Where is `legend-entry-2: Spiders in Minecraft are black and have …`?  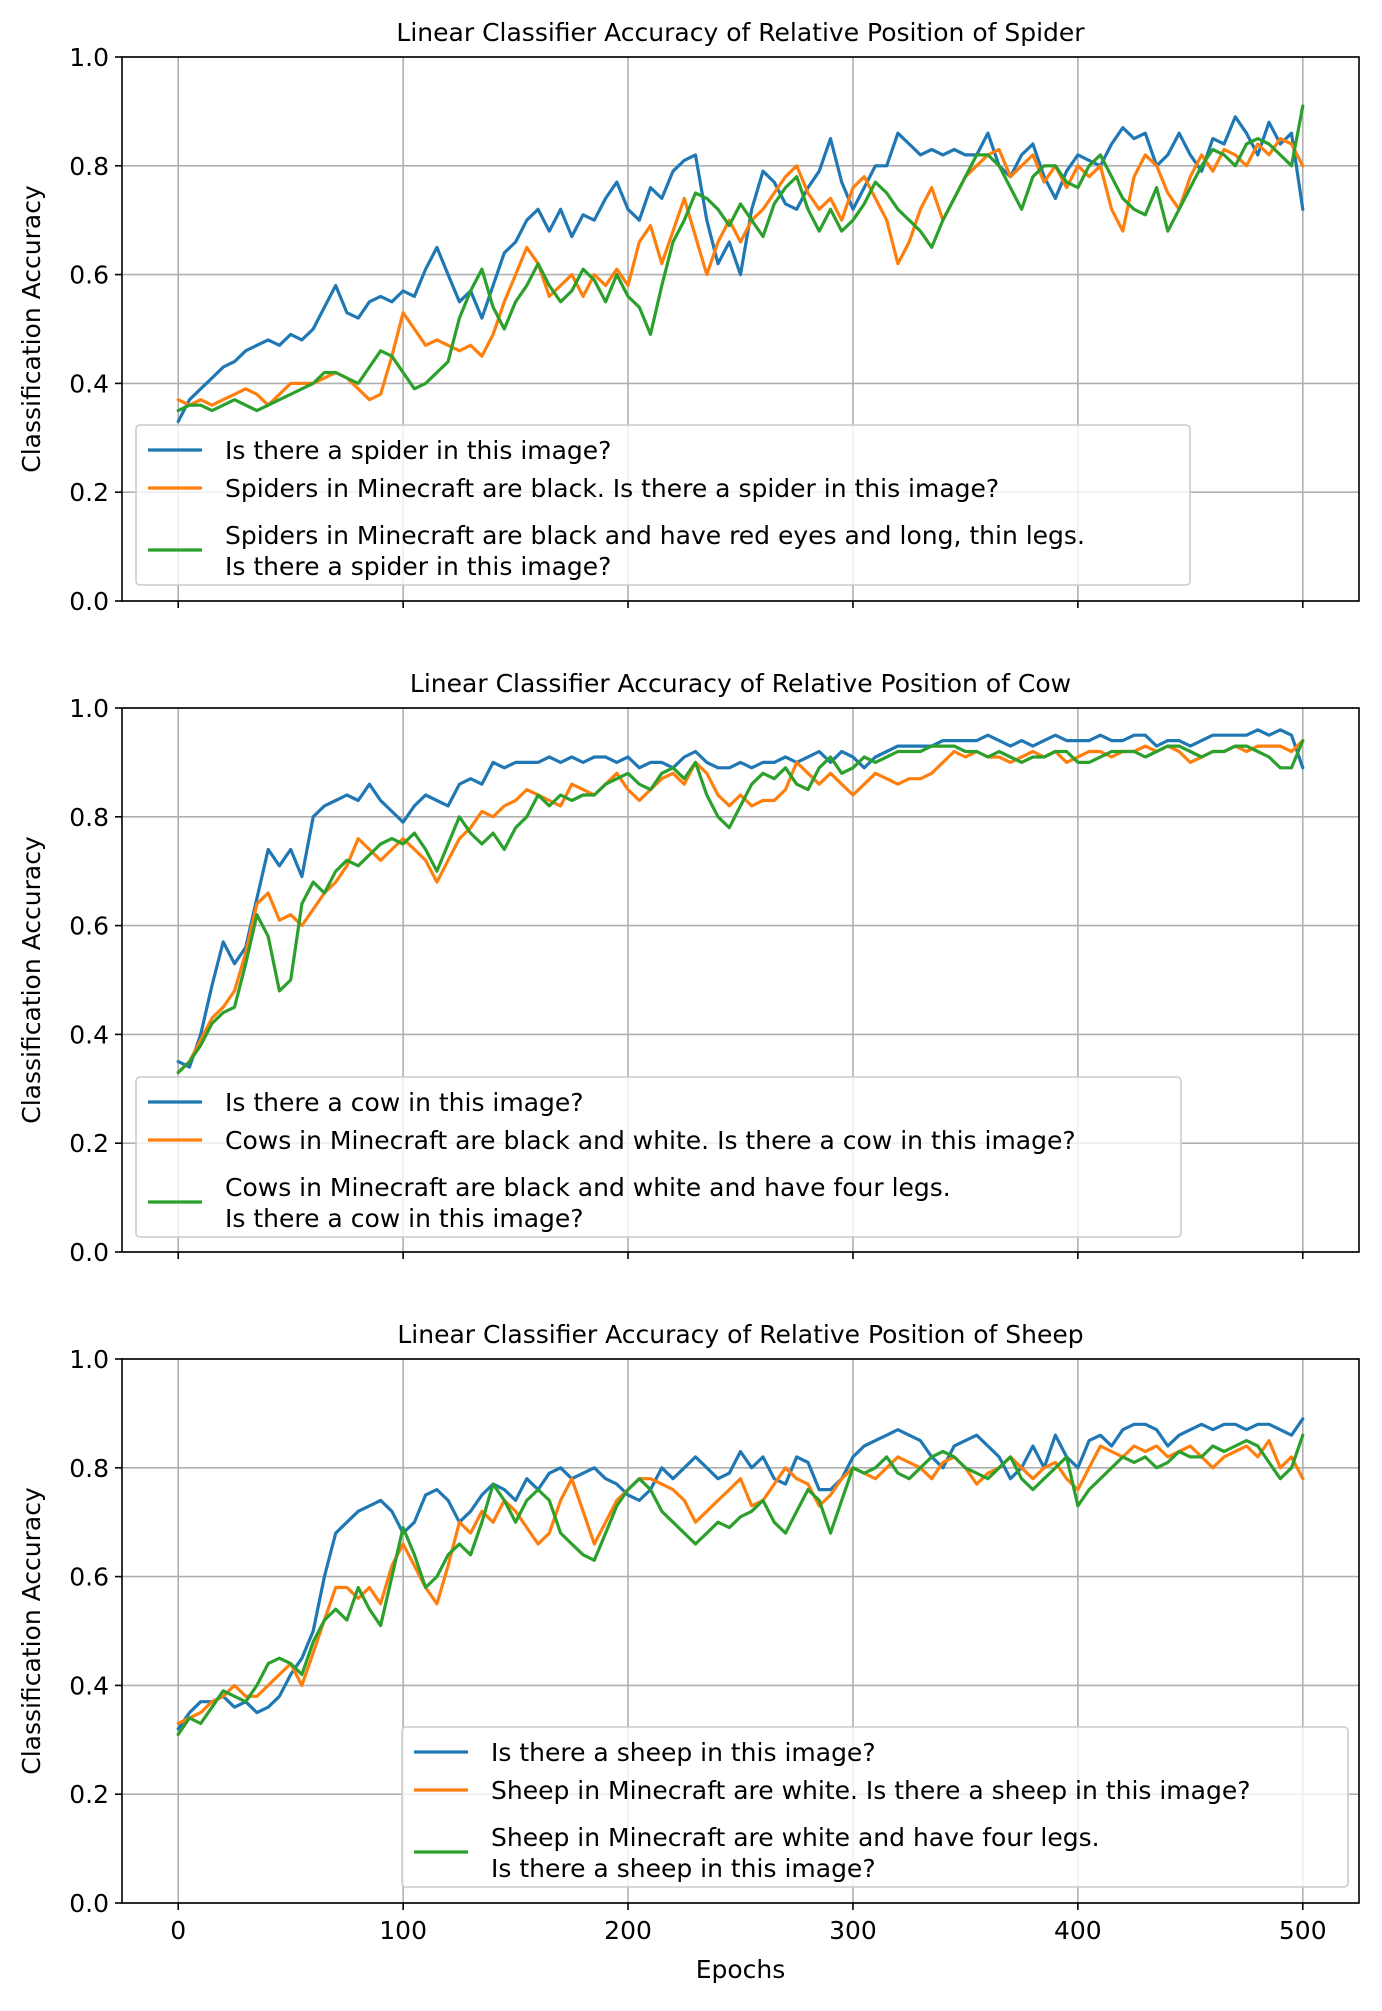
legend-entry-2: Spiders in Minecraft are black and have … is located at coordinates (616, 551).